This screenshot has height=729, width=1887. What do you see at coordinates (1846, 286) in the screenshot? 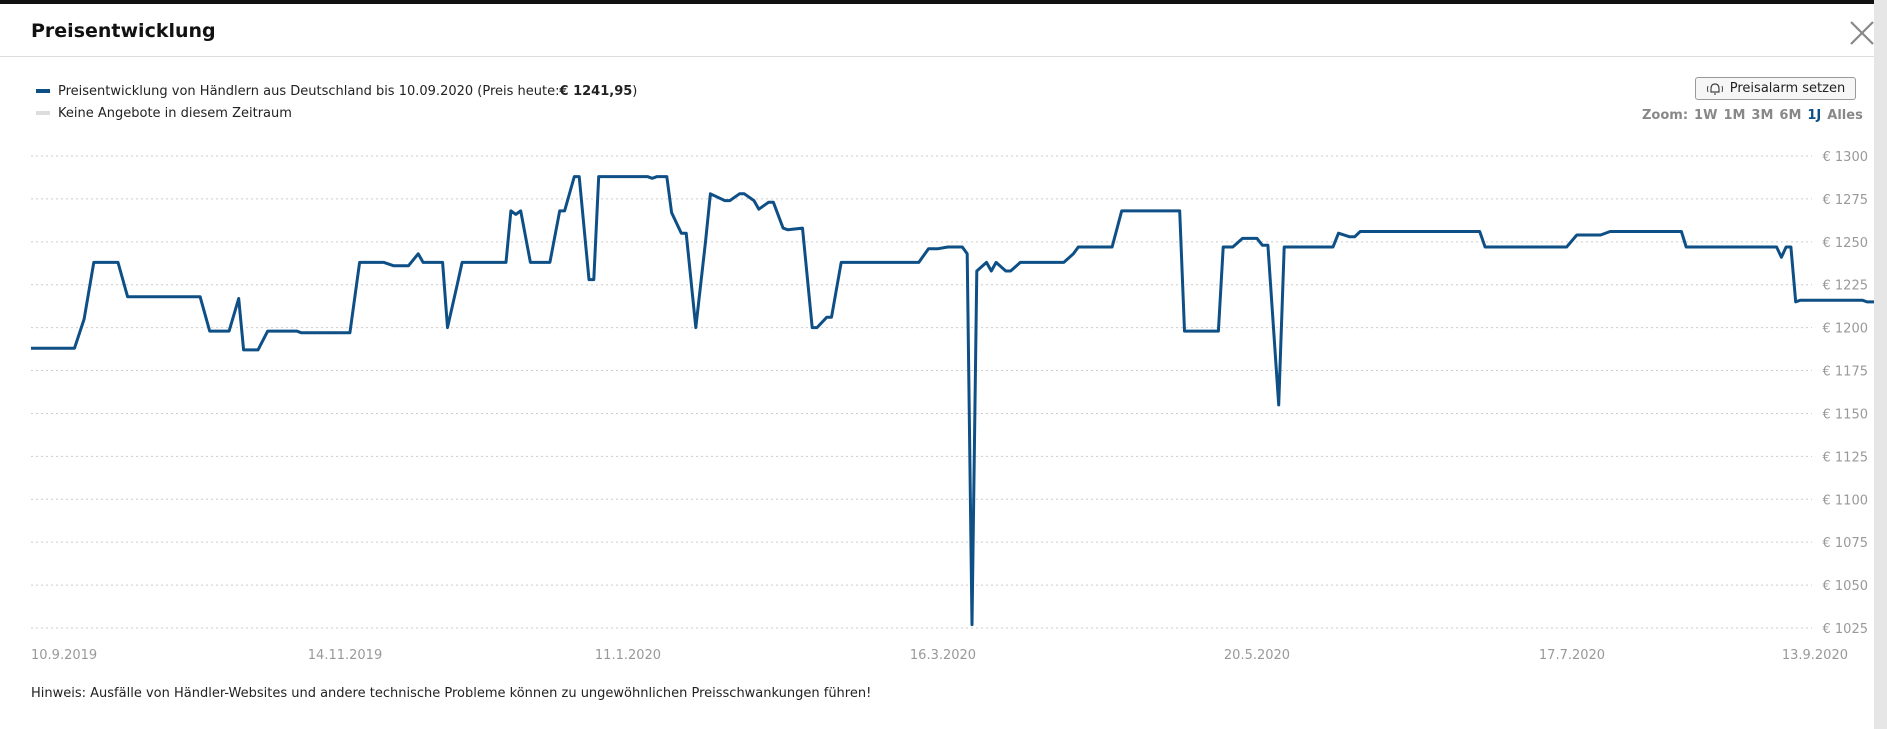
I see `y-tick-label: € 1225` at bounding box center [1846, 286].